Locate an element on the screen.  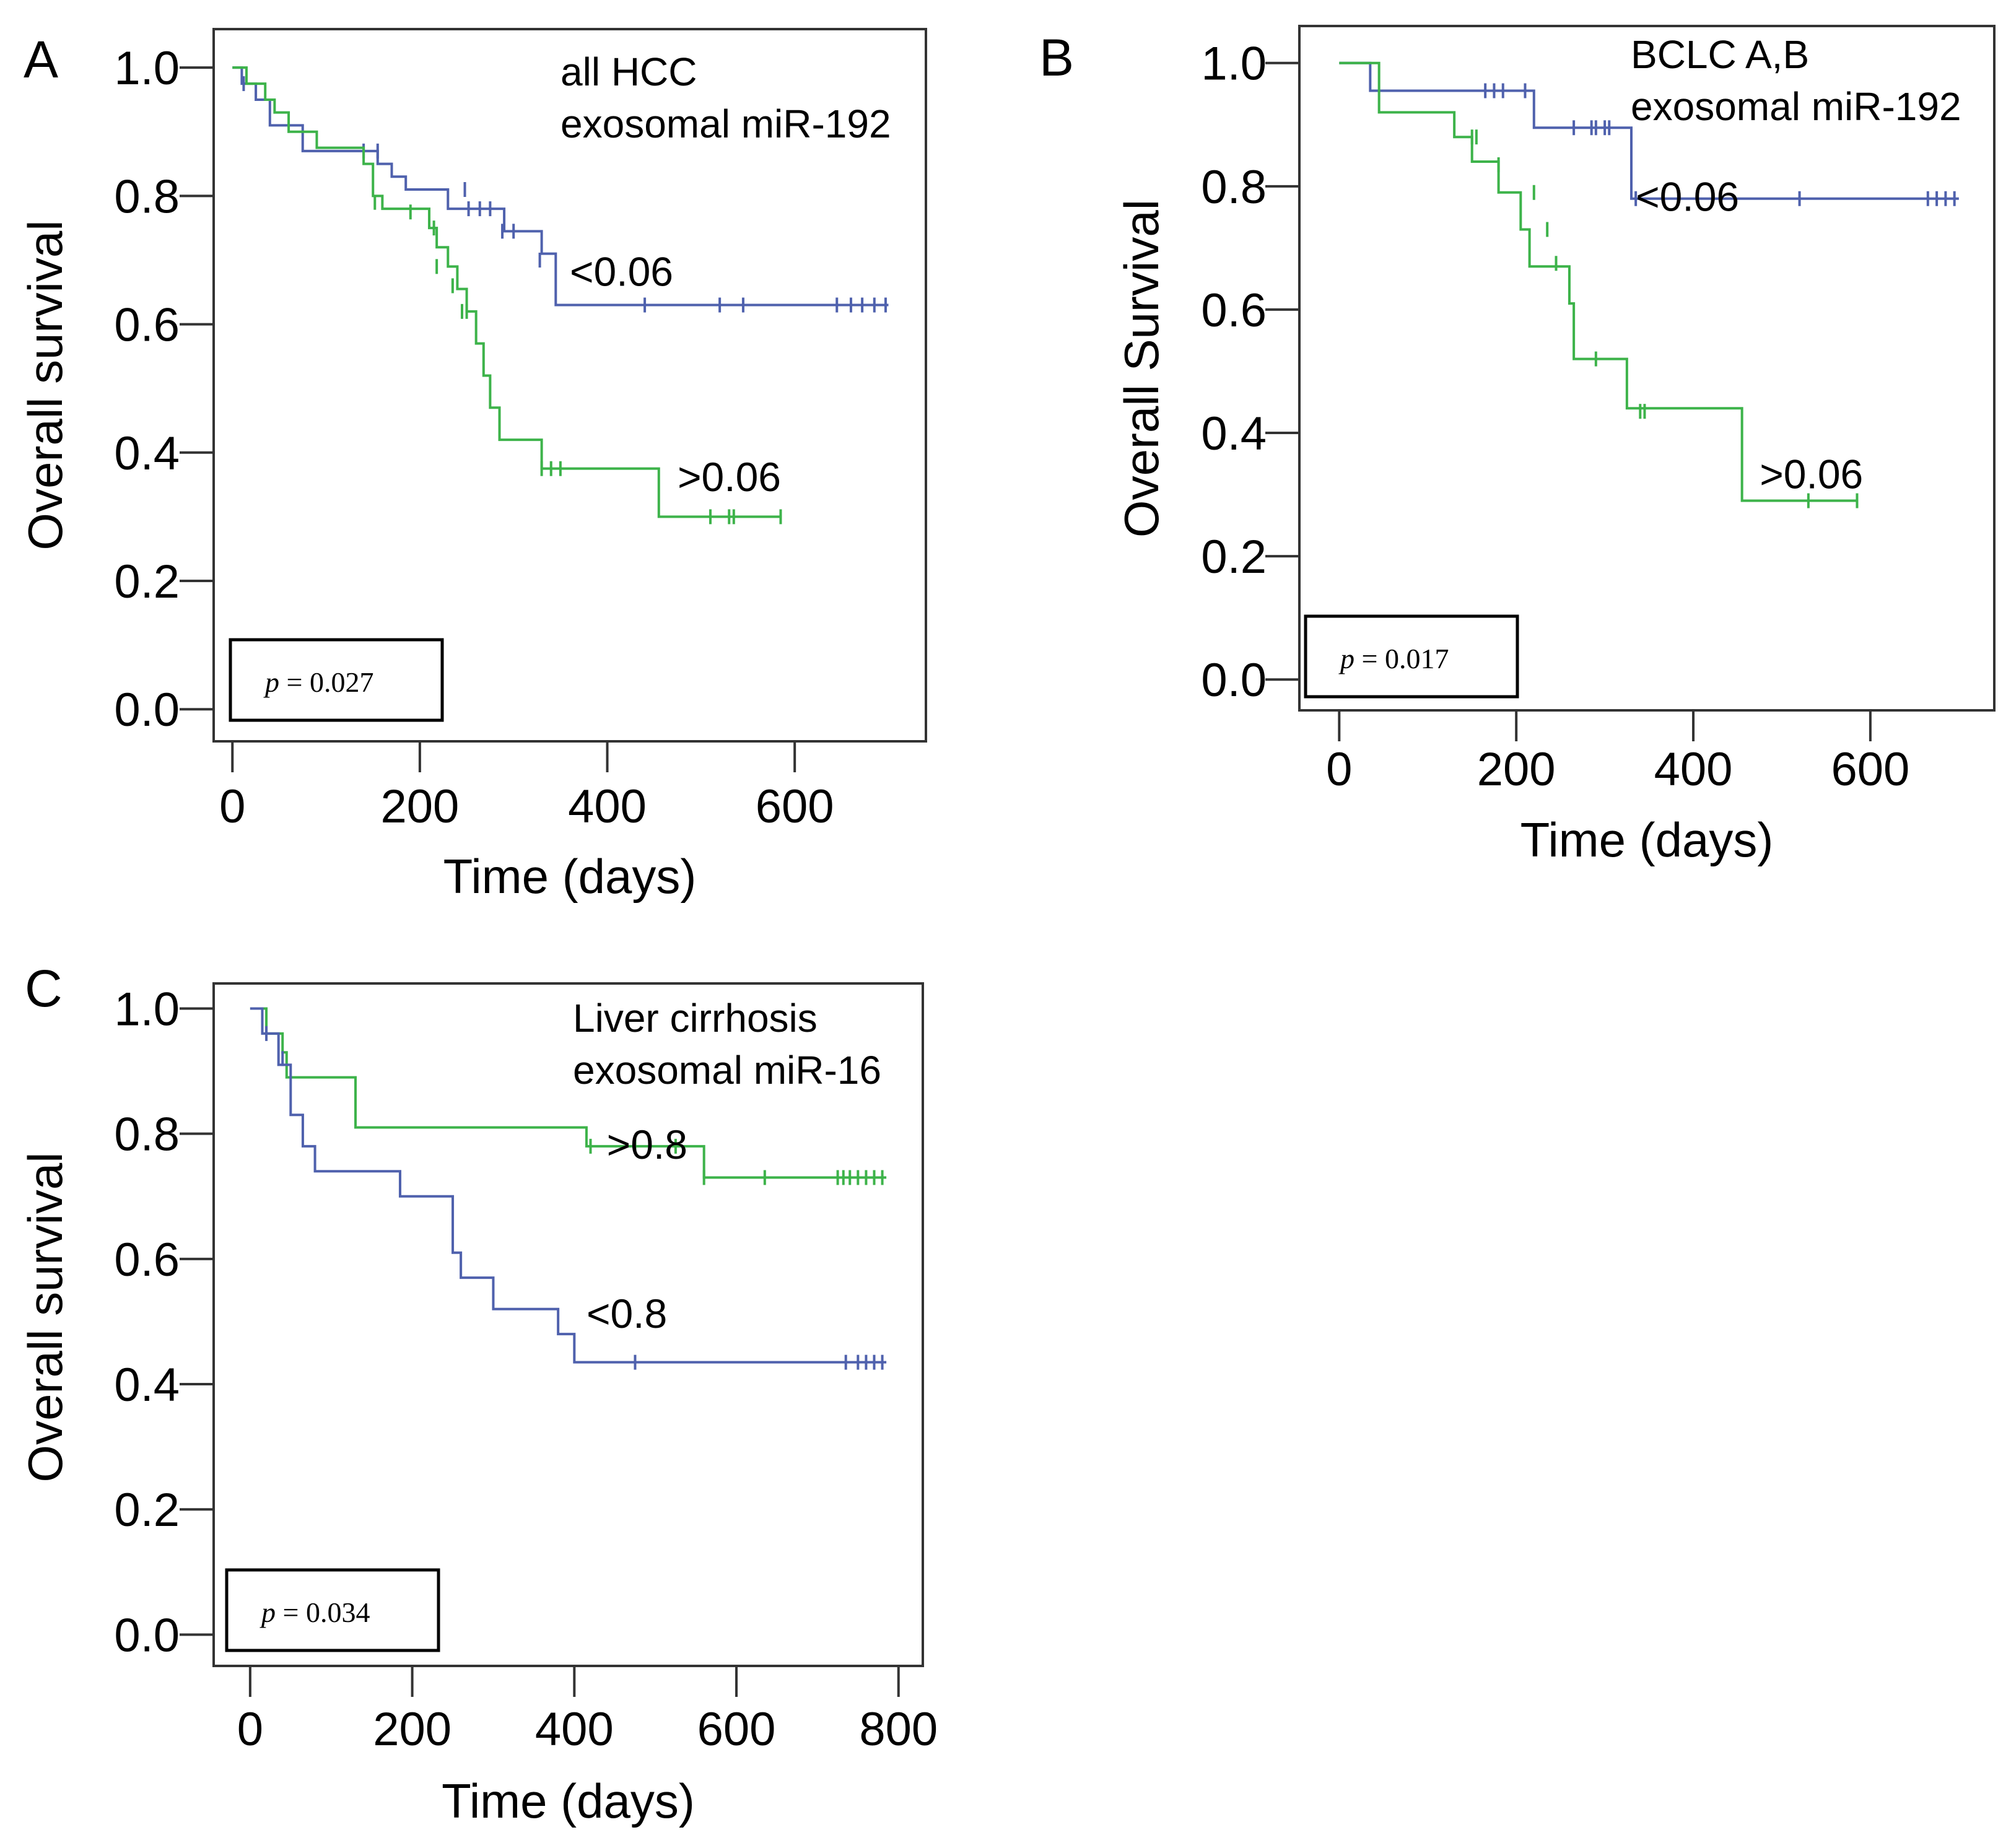
legend-line: all HCC is located at coordinates (629, 72).